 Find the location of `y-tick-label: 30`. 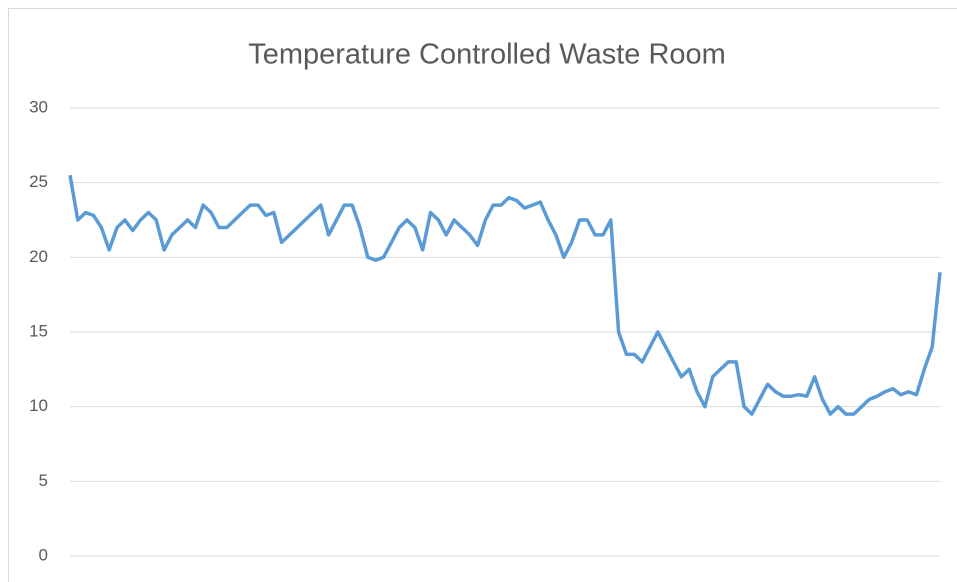

y-tick-label: 30 is located at coordinates (38, 106).